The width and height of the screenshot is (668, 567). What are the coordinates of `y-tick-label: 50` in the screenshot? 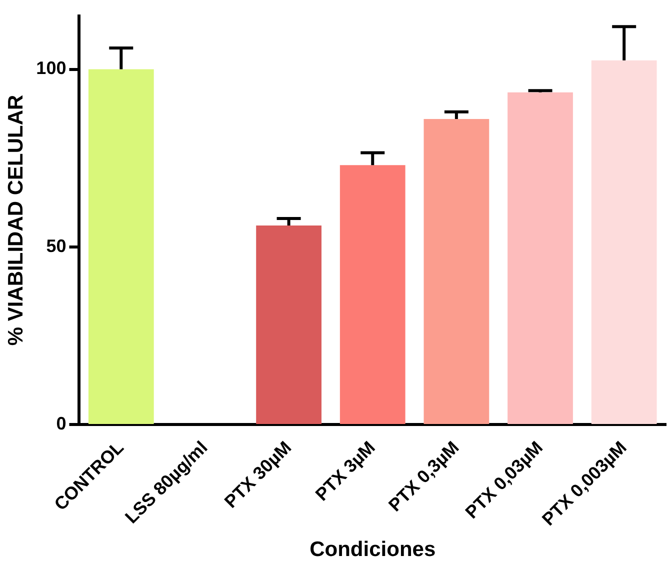 It's located at (56, 246).